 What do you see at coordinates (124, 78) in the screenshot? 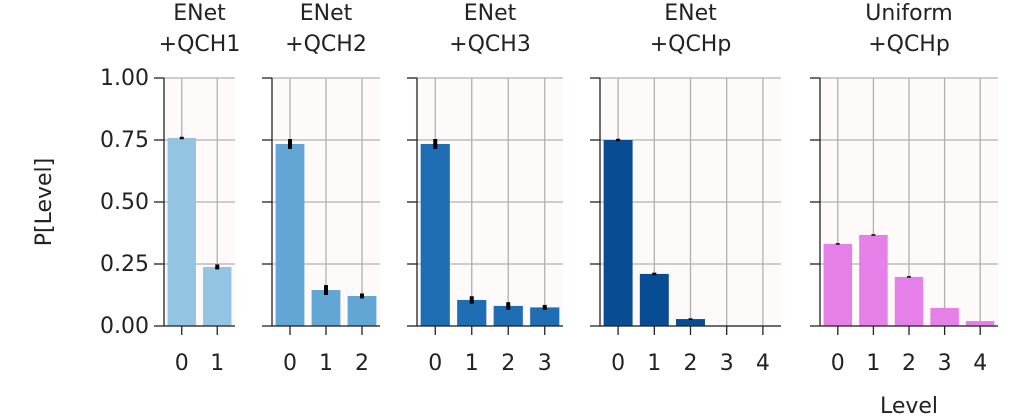
I see `y-tick-label: 1.00` at bounding box center [124, 78].